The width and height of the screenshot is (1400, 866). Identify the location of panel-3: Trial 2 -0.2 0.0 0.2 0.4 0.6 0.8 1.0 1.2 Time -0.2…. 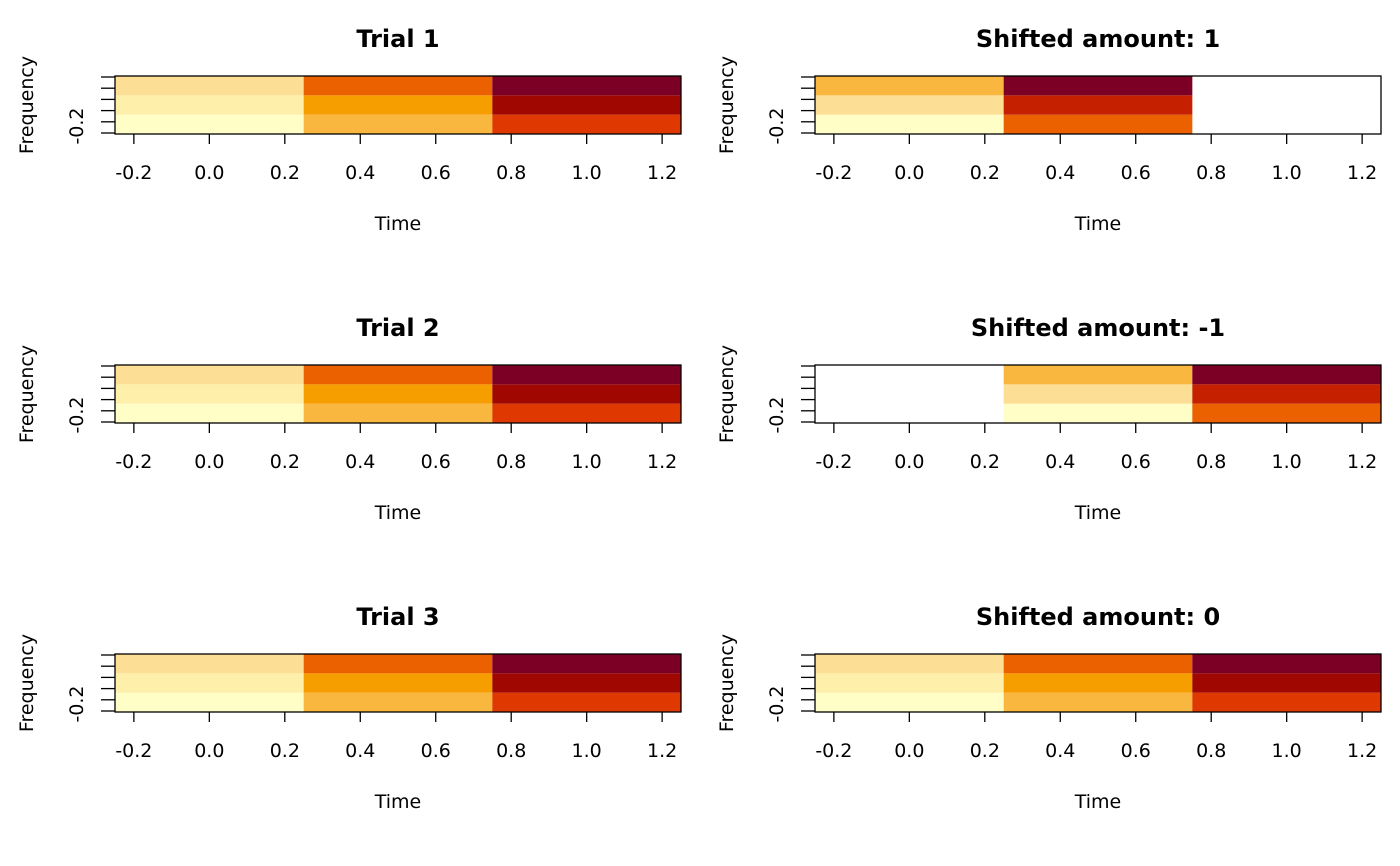
(349, 419).